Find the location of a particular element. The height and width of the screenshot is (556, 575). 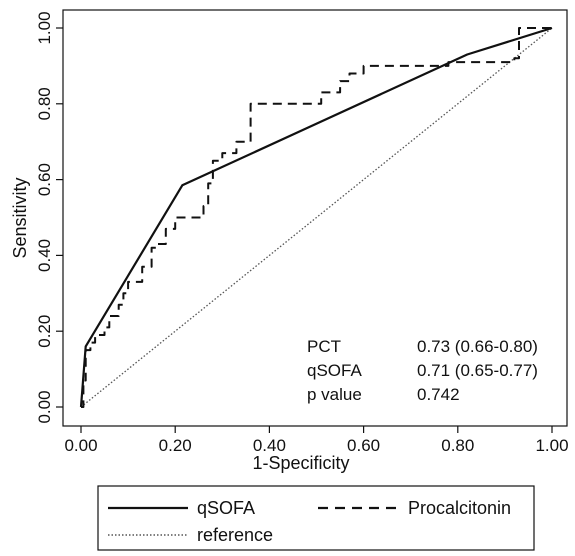

annot-label-pct: PCT is located at coordinates (324, 346).